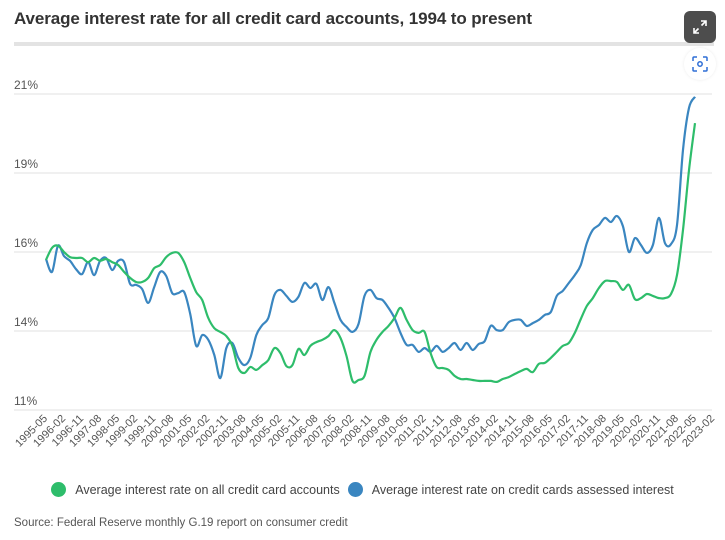 This screenshot has height=540, width=725. What do you see at coordinates (26, 322) in the screenshot?
I see `y-tick-label: 14%` at bounding box center [26, 322].